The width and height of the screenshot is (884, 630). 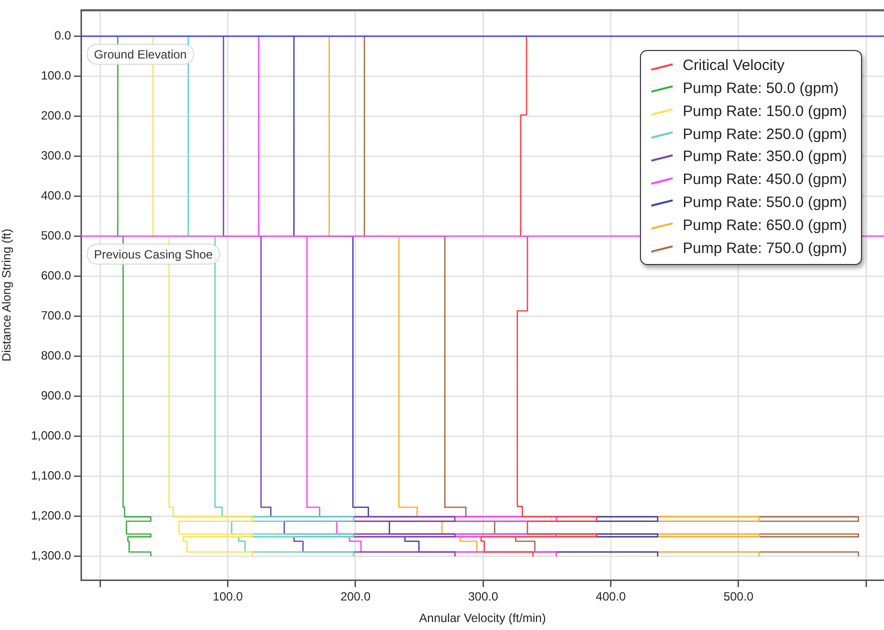 I want to click on x-tick-label: 400.0, so click(x=611, y=597).